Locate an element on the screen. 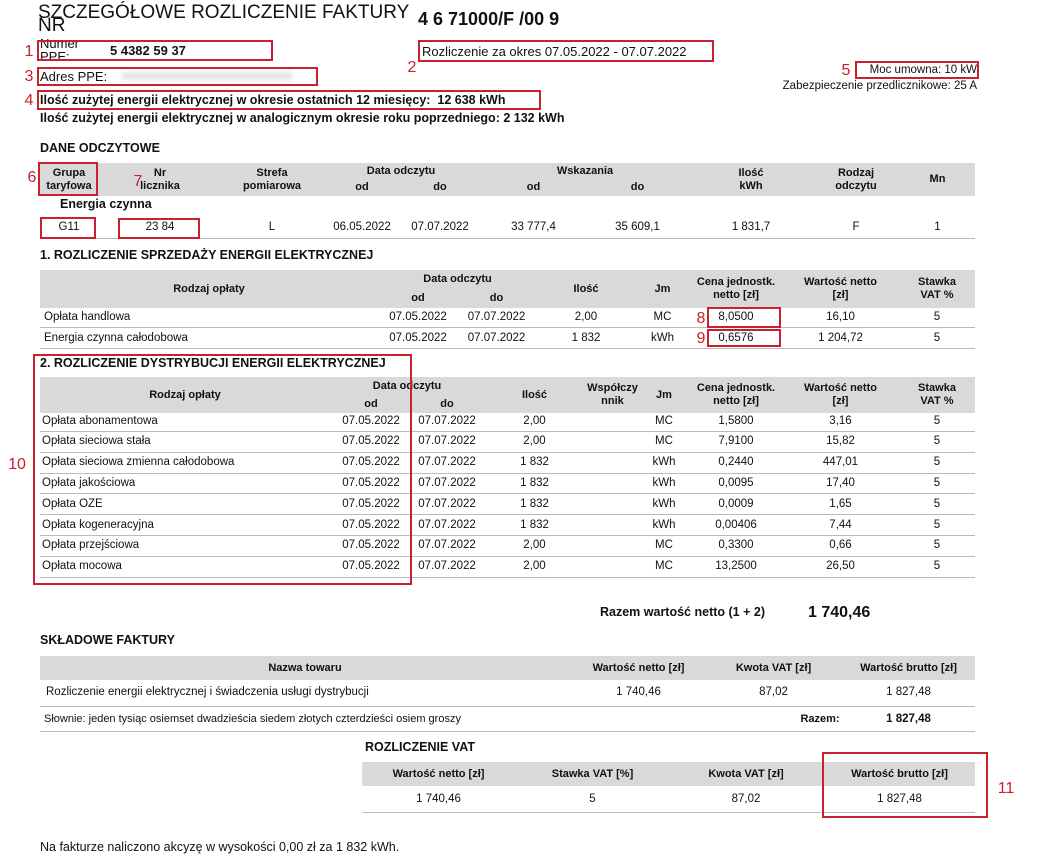 Image resolution: width=1042 pixels, height=857 pixels. header-cell: Data odczytu is located at coordinates (401, 171).